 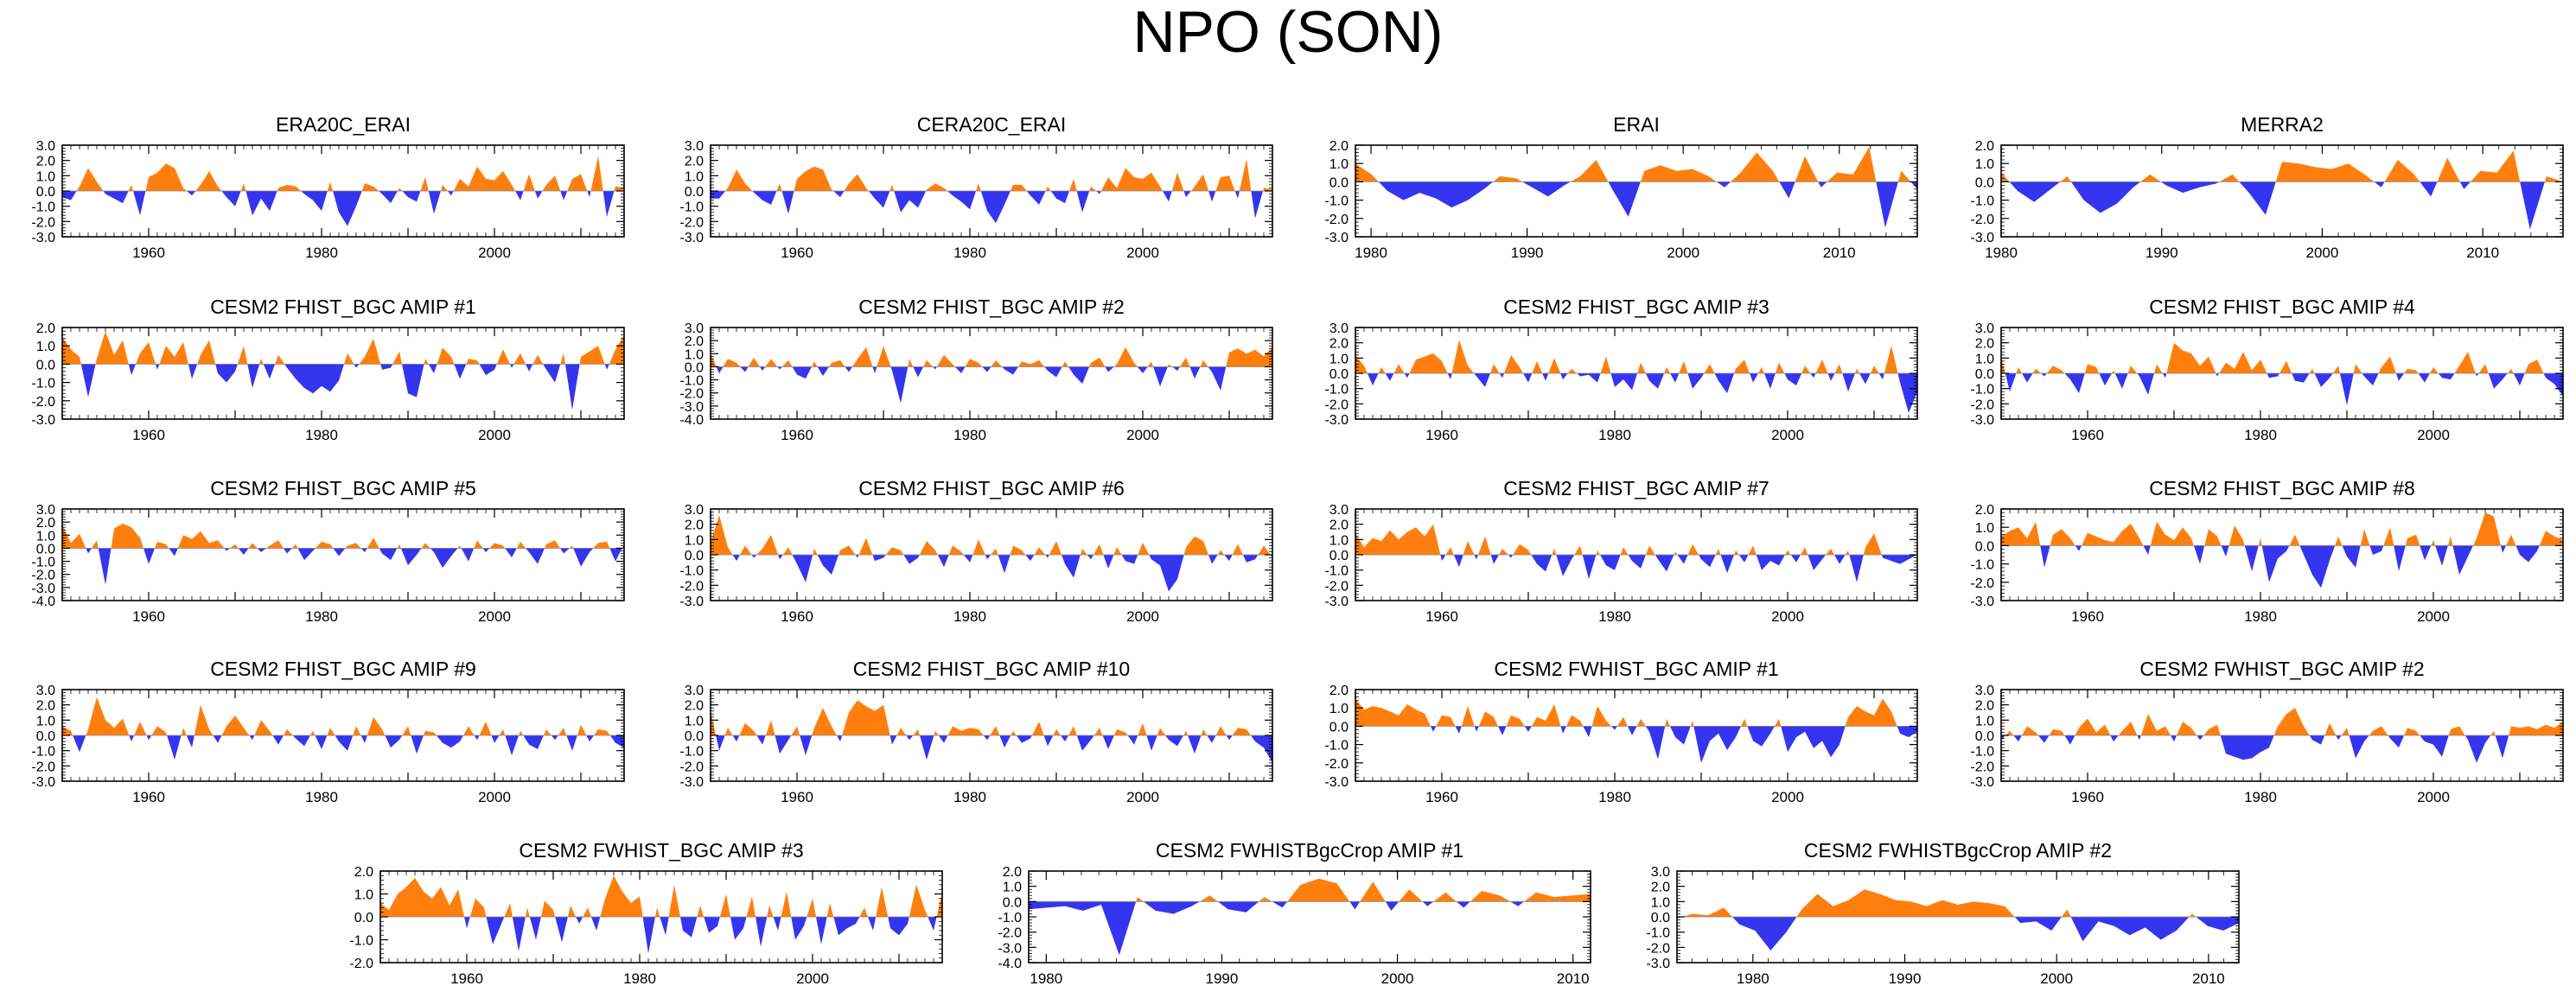 What do you see at coordinates (1010, 964) in the screenshot?
I see `y-tick-label: -4.0` at bounding box center [1010, 964].